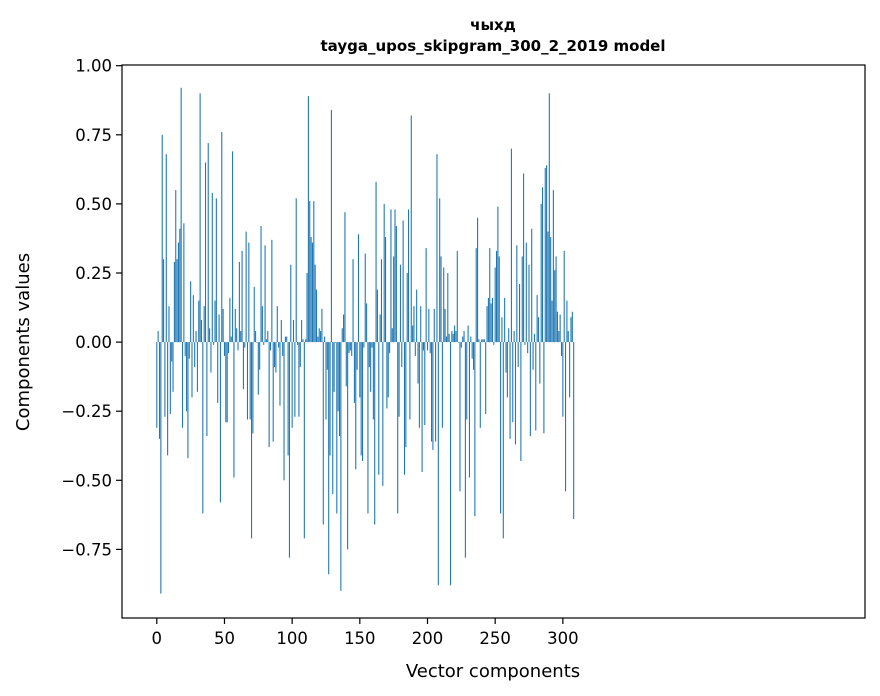 The height and width of the screenshot is (696, 880). What do you see at coordinates (224, 638) in the screenshot?
I see `x-tick-label: 50` at bounding box center [224, 638].